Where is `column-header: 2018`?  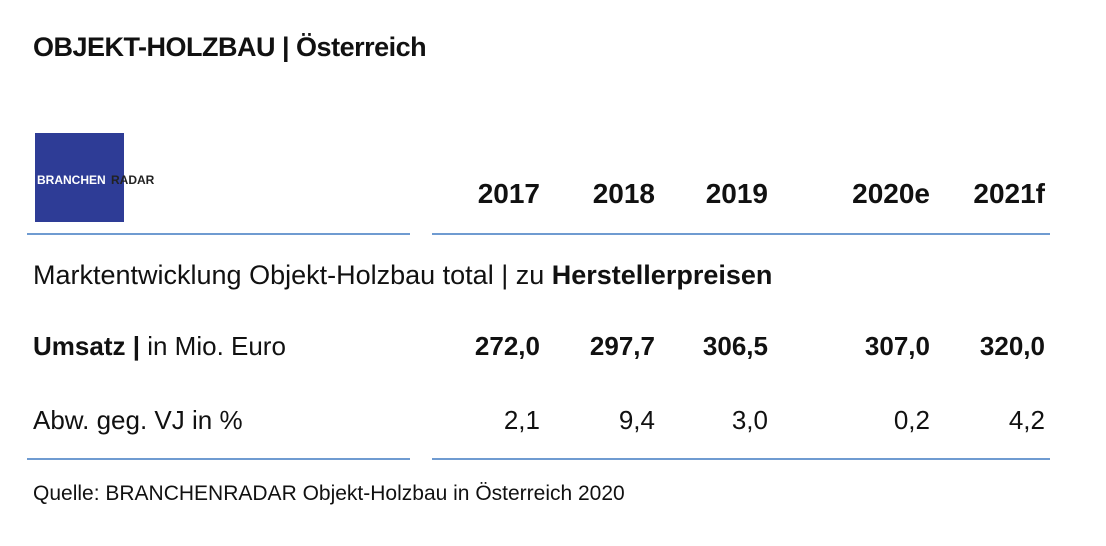
column-header: 2018 is located at coordinates (623, 193).